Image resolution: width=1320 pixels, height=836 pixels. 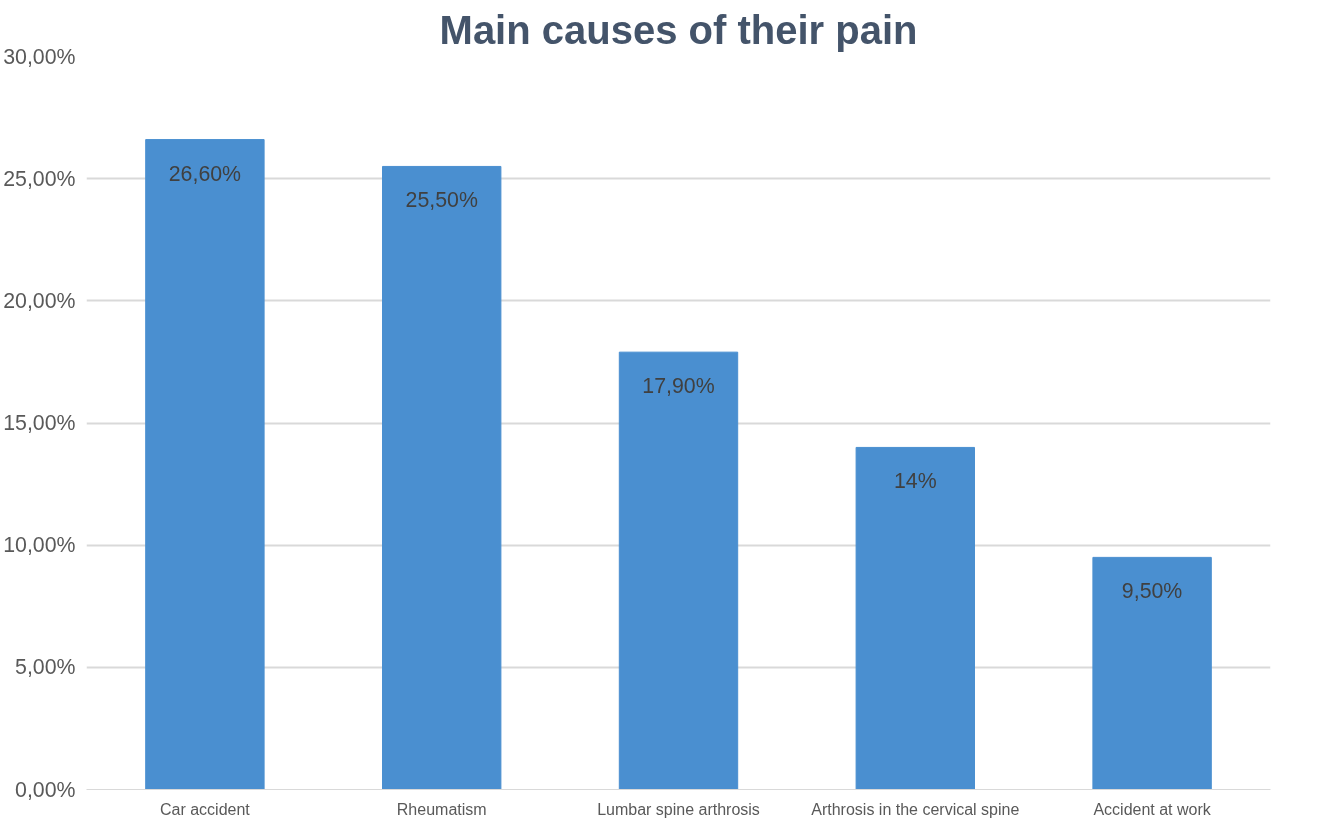 What do you see at coordinates (678, 386) in the screenshot?
I see `data-label: 17,90%` at bounding box center [678, 386].